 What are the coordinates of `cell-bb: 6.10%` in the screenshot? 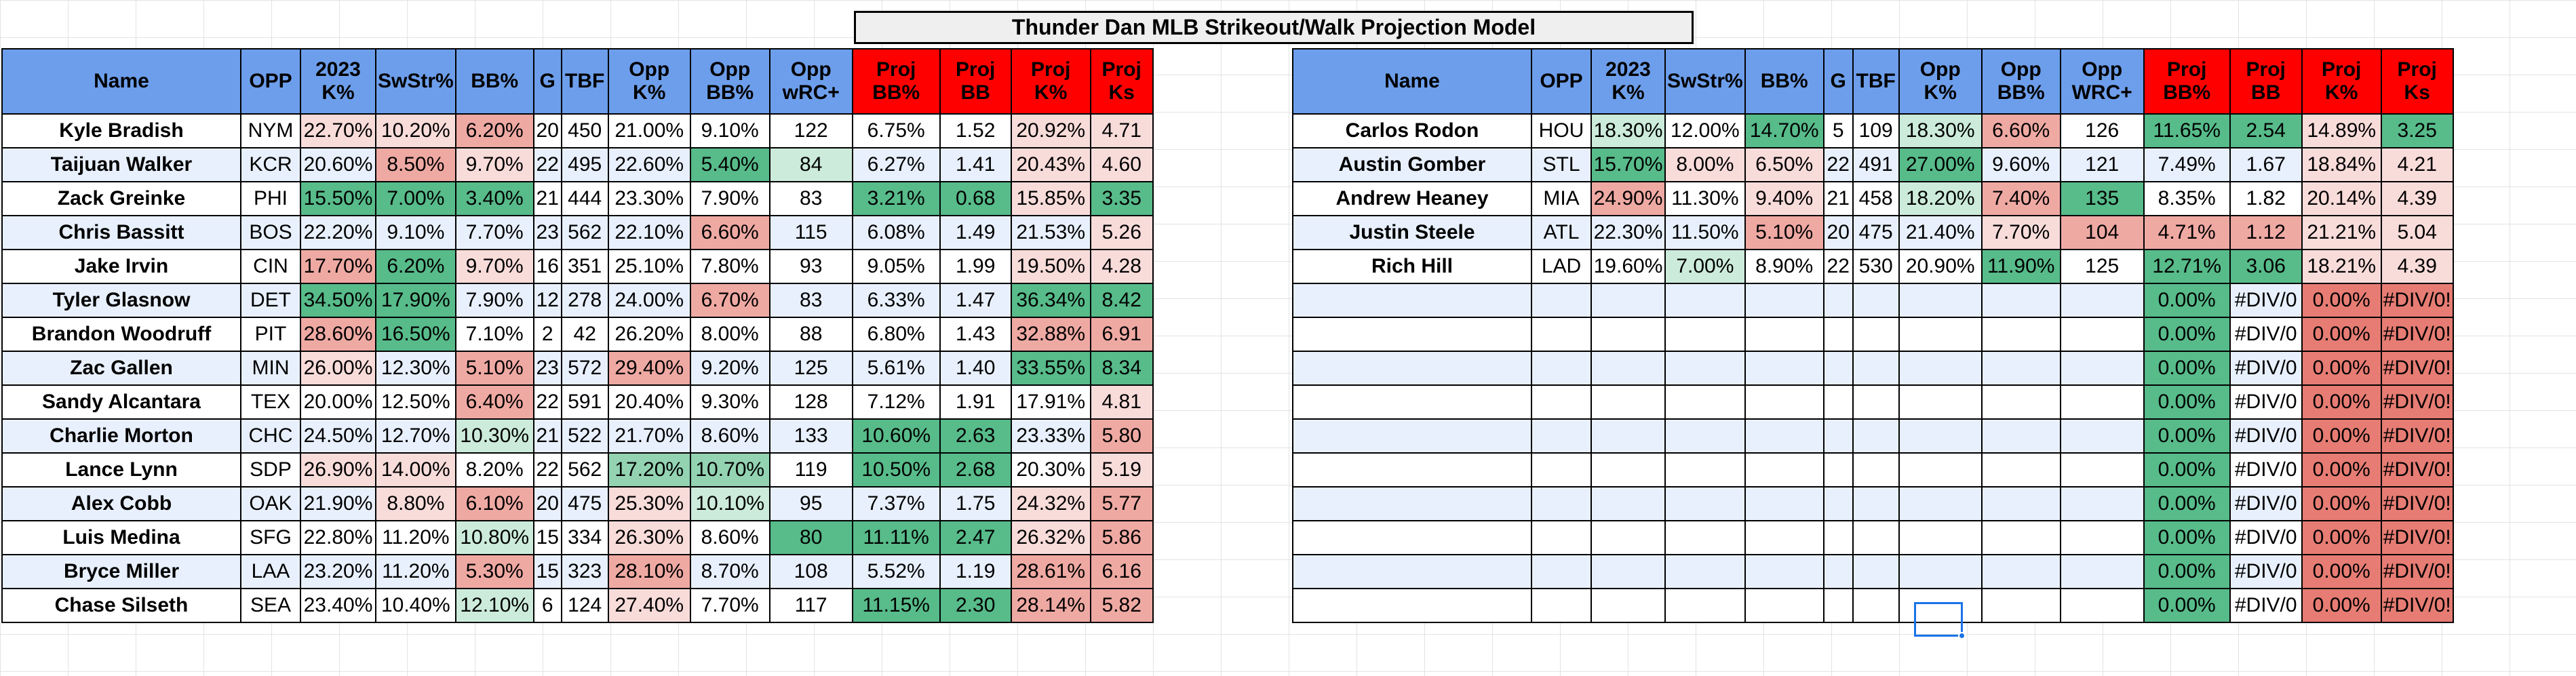 It's located at (494, 503).